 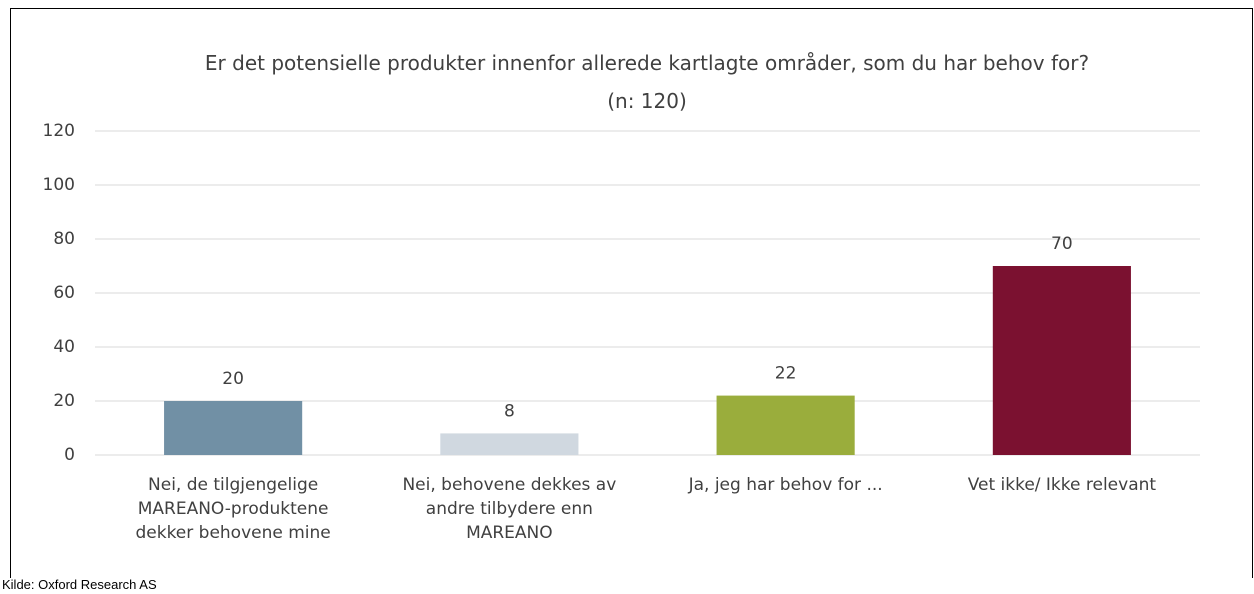 What do you see at coordinates (1062, 485) in the screenshot?
I see `x-tick-label: Vet ikke/ Ikke relevant` at bounding box center [1062, 485].